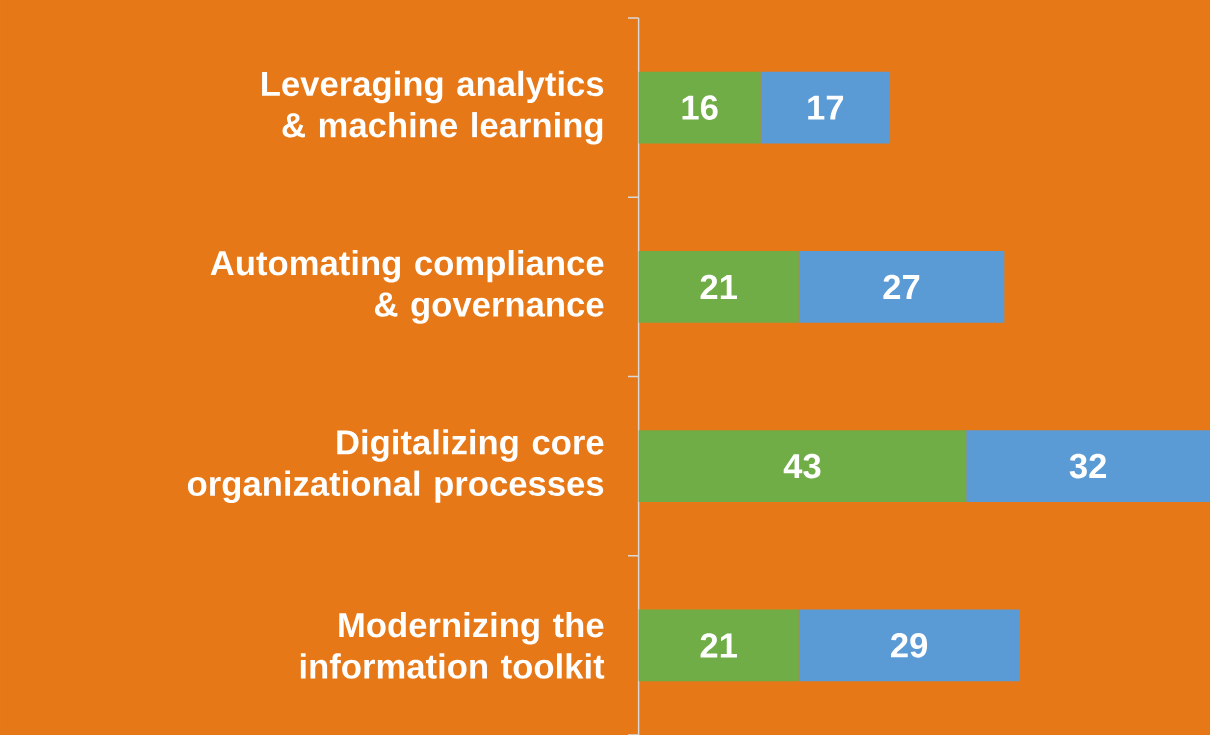  I want to click on data-label: 17, so click(826, 107).